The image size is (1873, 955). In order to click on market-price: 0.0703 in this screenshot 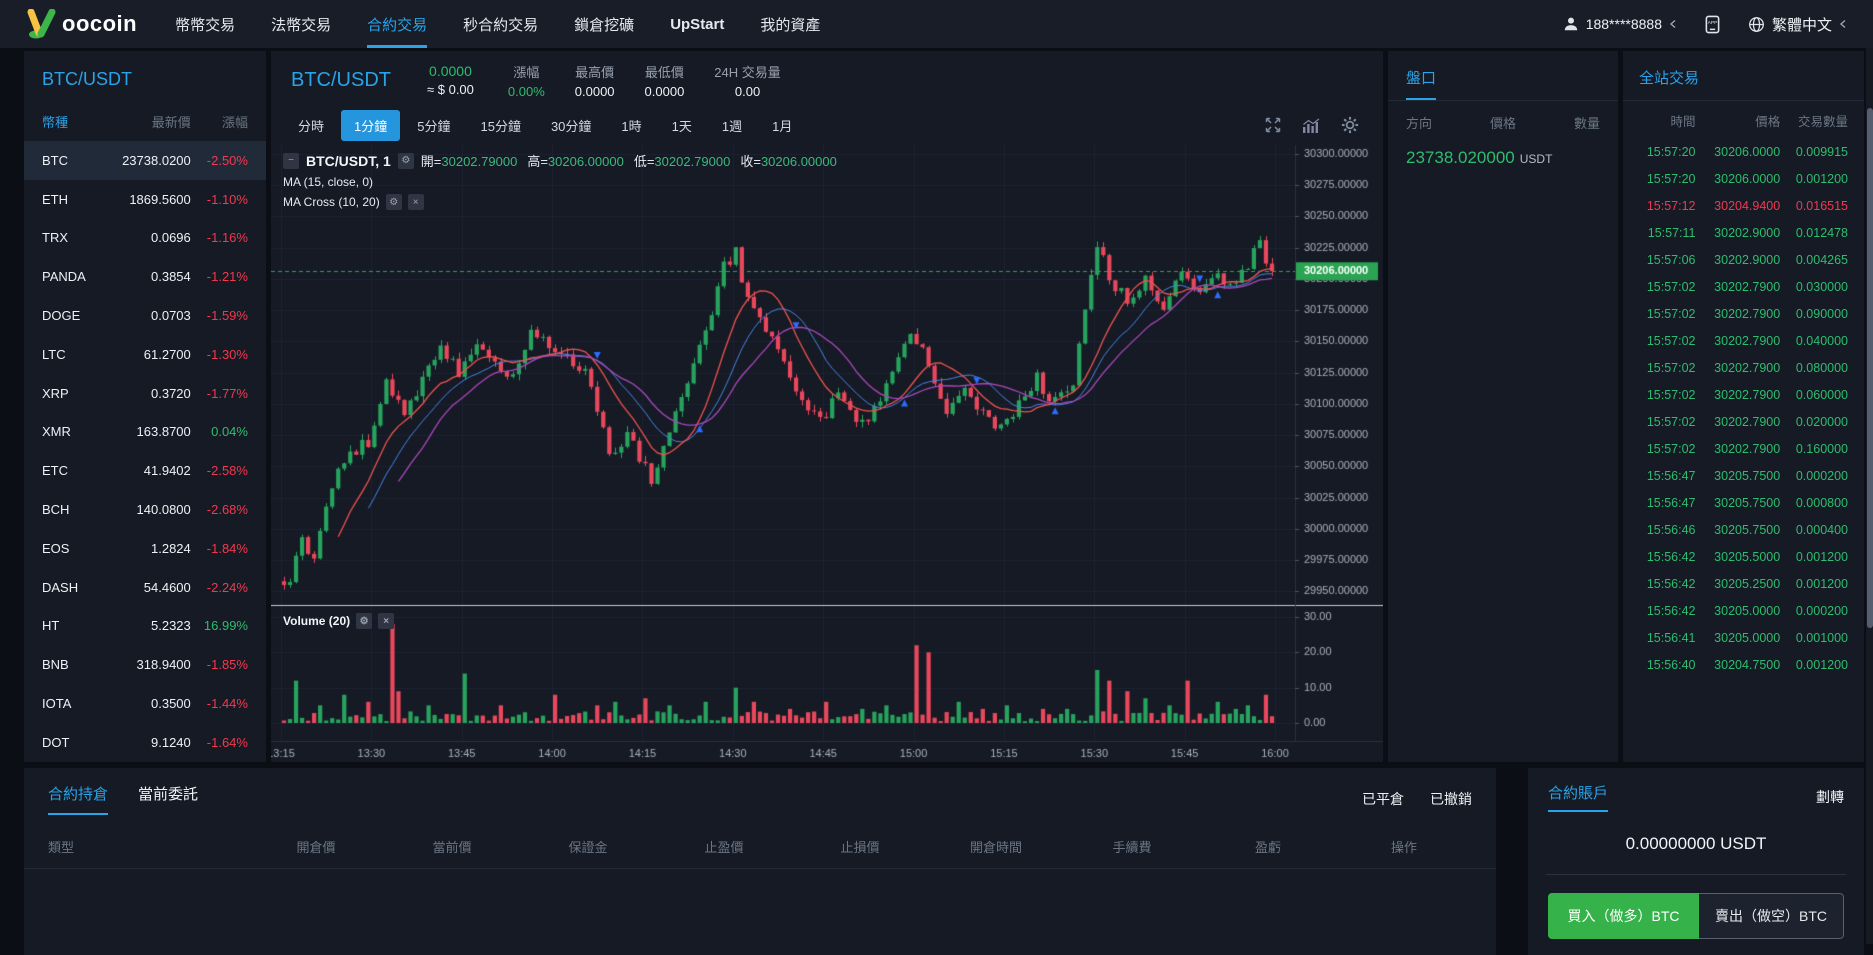, I will do `click(148, 315)`.